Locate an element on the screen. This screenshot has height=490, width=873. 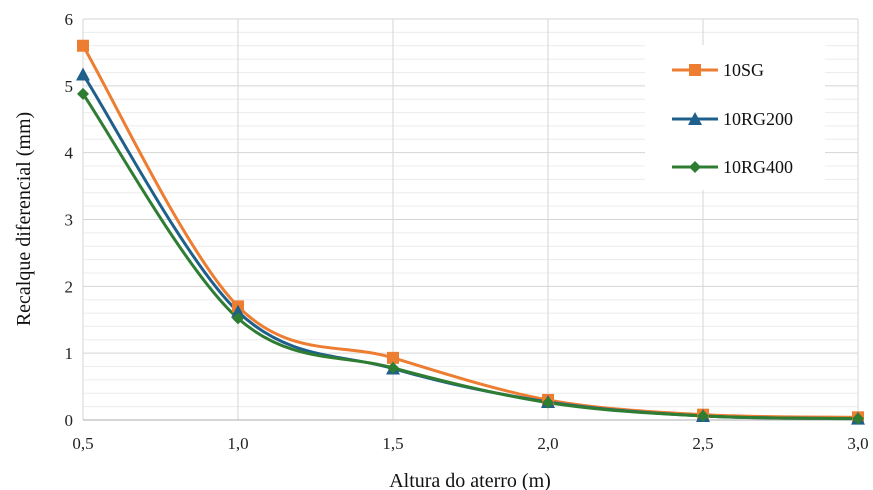
y-tick-label: 2 is located at coordinates (69, 286).